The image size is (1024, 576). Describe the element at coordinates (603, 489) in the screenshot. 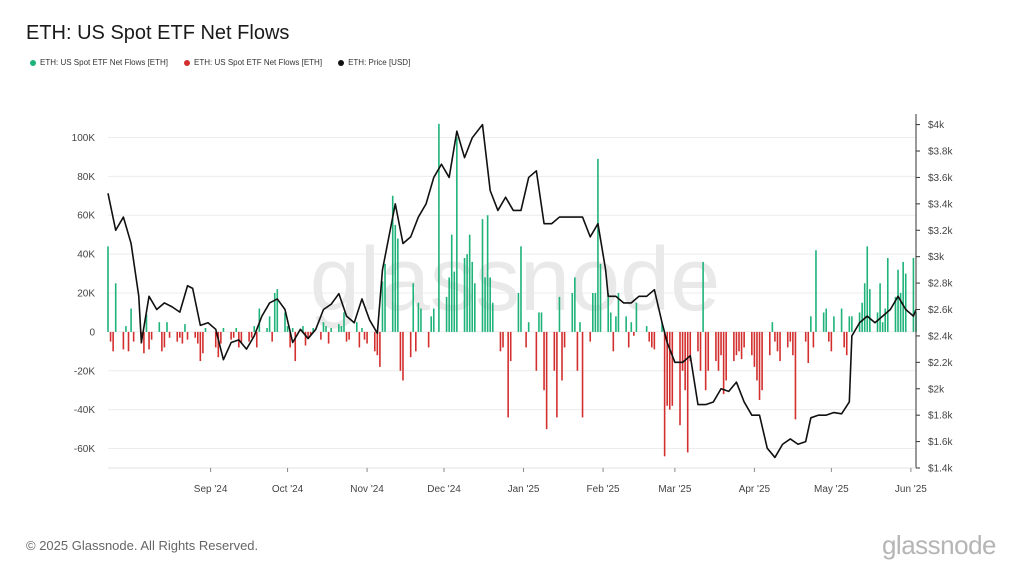

I see `x-tick-label: Feb '25` at that location.